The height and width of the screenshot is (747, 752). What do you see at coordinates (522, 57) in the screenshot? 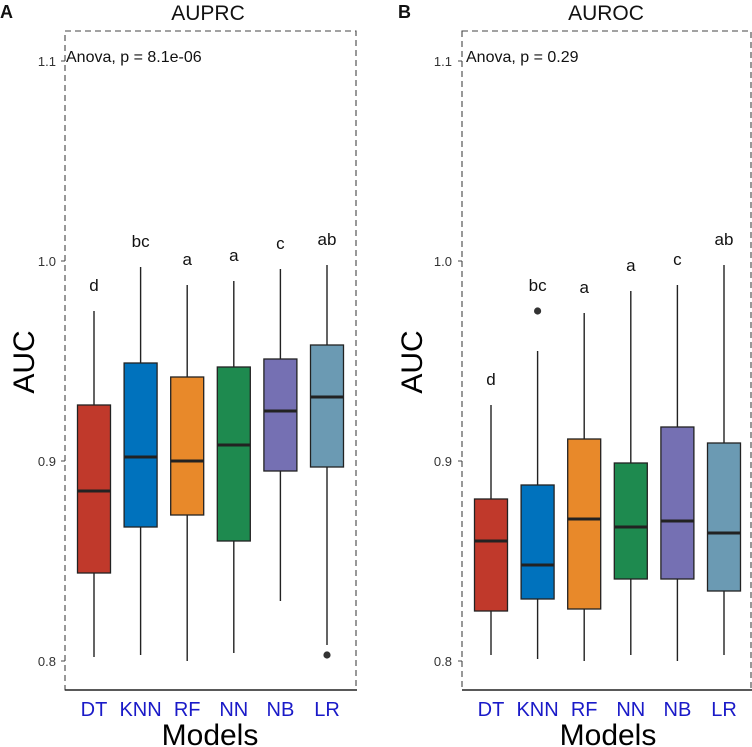
I see `anova-annotation: Anova, p = 0.29` at bounding box center [522, 57].